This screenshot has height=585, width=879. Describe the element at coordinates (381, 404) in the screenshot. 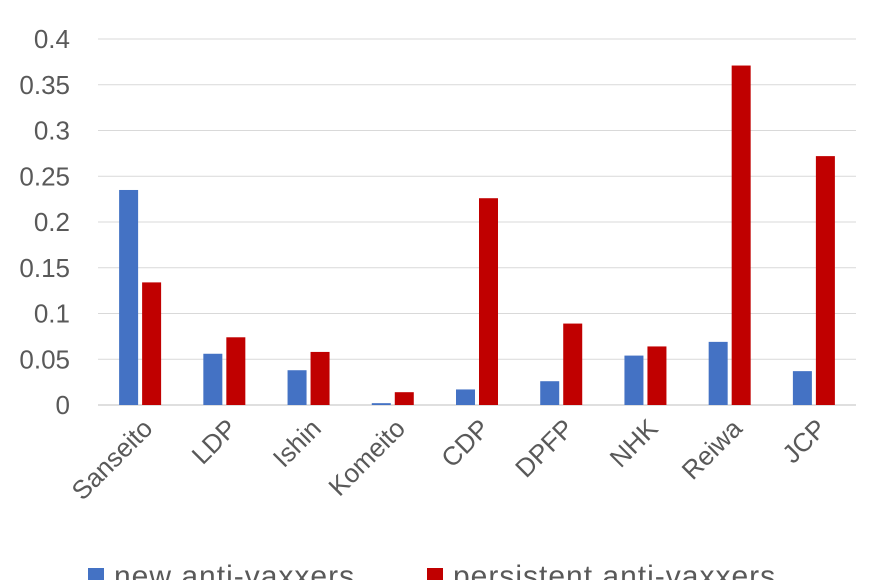

I see `bar-new-komeito` at that location.